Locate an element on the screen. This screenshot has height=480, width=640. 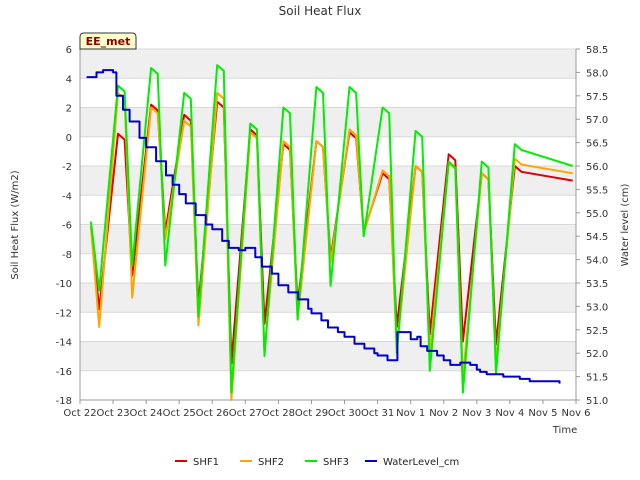
y-tick-label: -8 is located at coordinates (67, 255).